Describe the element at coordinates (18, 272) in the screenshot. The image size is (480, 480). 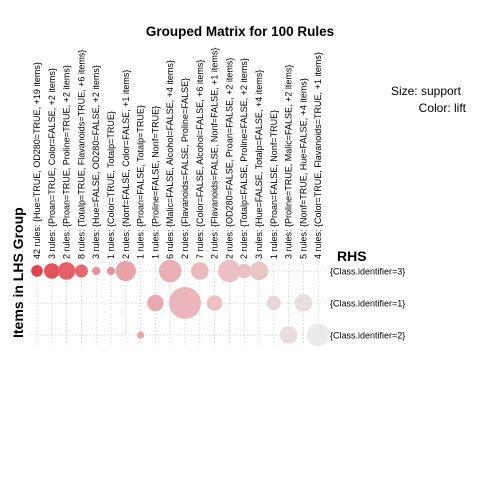
I see `x-axis-title: Items in LHS Group` at that location.